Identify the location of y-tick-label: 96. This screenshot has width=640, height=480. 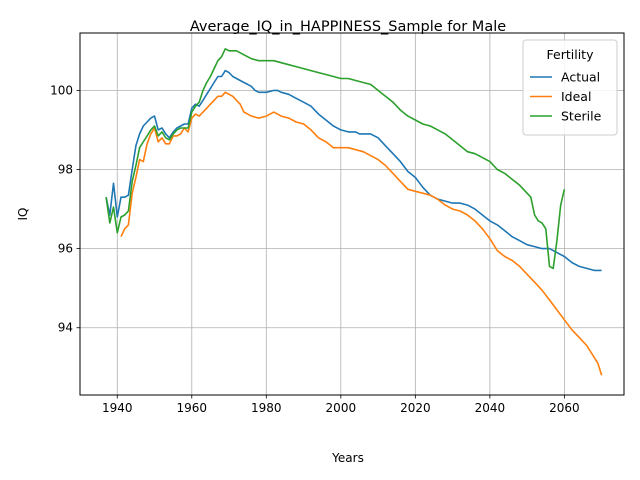
(65, 249).